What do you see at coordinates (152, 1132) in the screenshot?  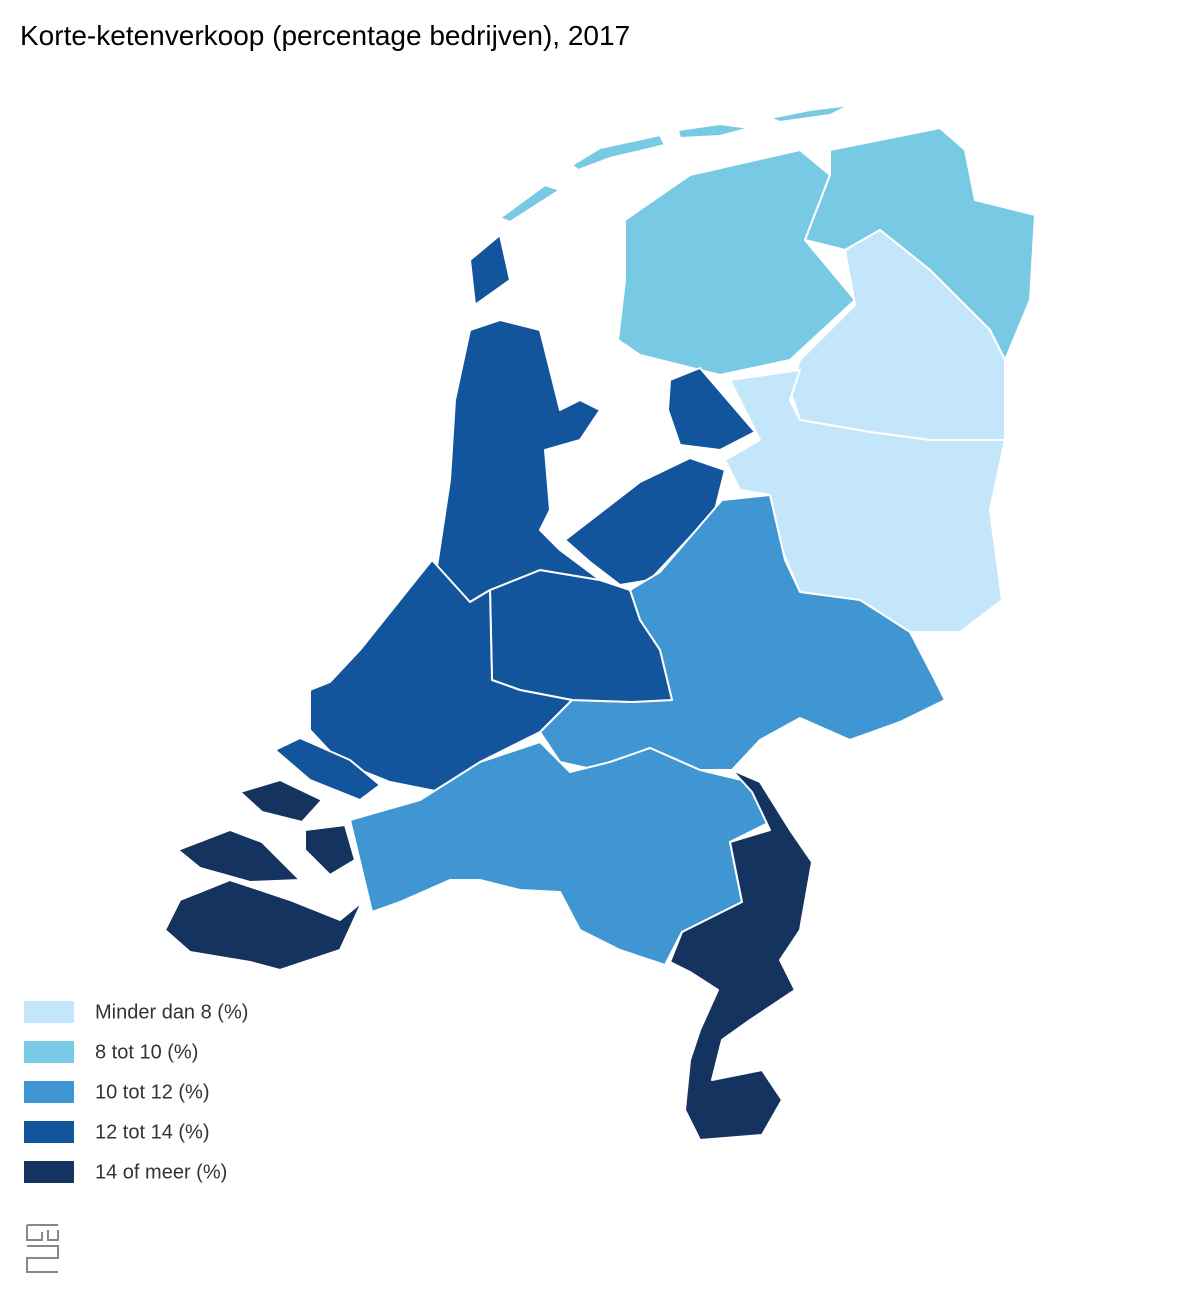 I see `legend-label: 12 tot 14 (%)` at bounding box center [152, 1132].